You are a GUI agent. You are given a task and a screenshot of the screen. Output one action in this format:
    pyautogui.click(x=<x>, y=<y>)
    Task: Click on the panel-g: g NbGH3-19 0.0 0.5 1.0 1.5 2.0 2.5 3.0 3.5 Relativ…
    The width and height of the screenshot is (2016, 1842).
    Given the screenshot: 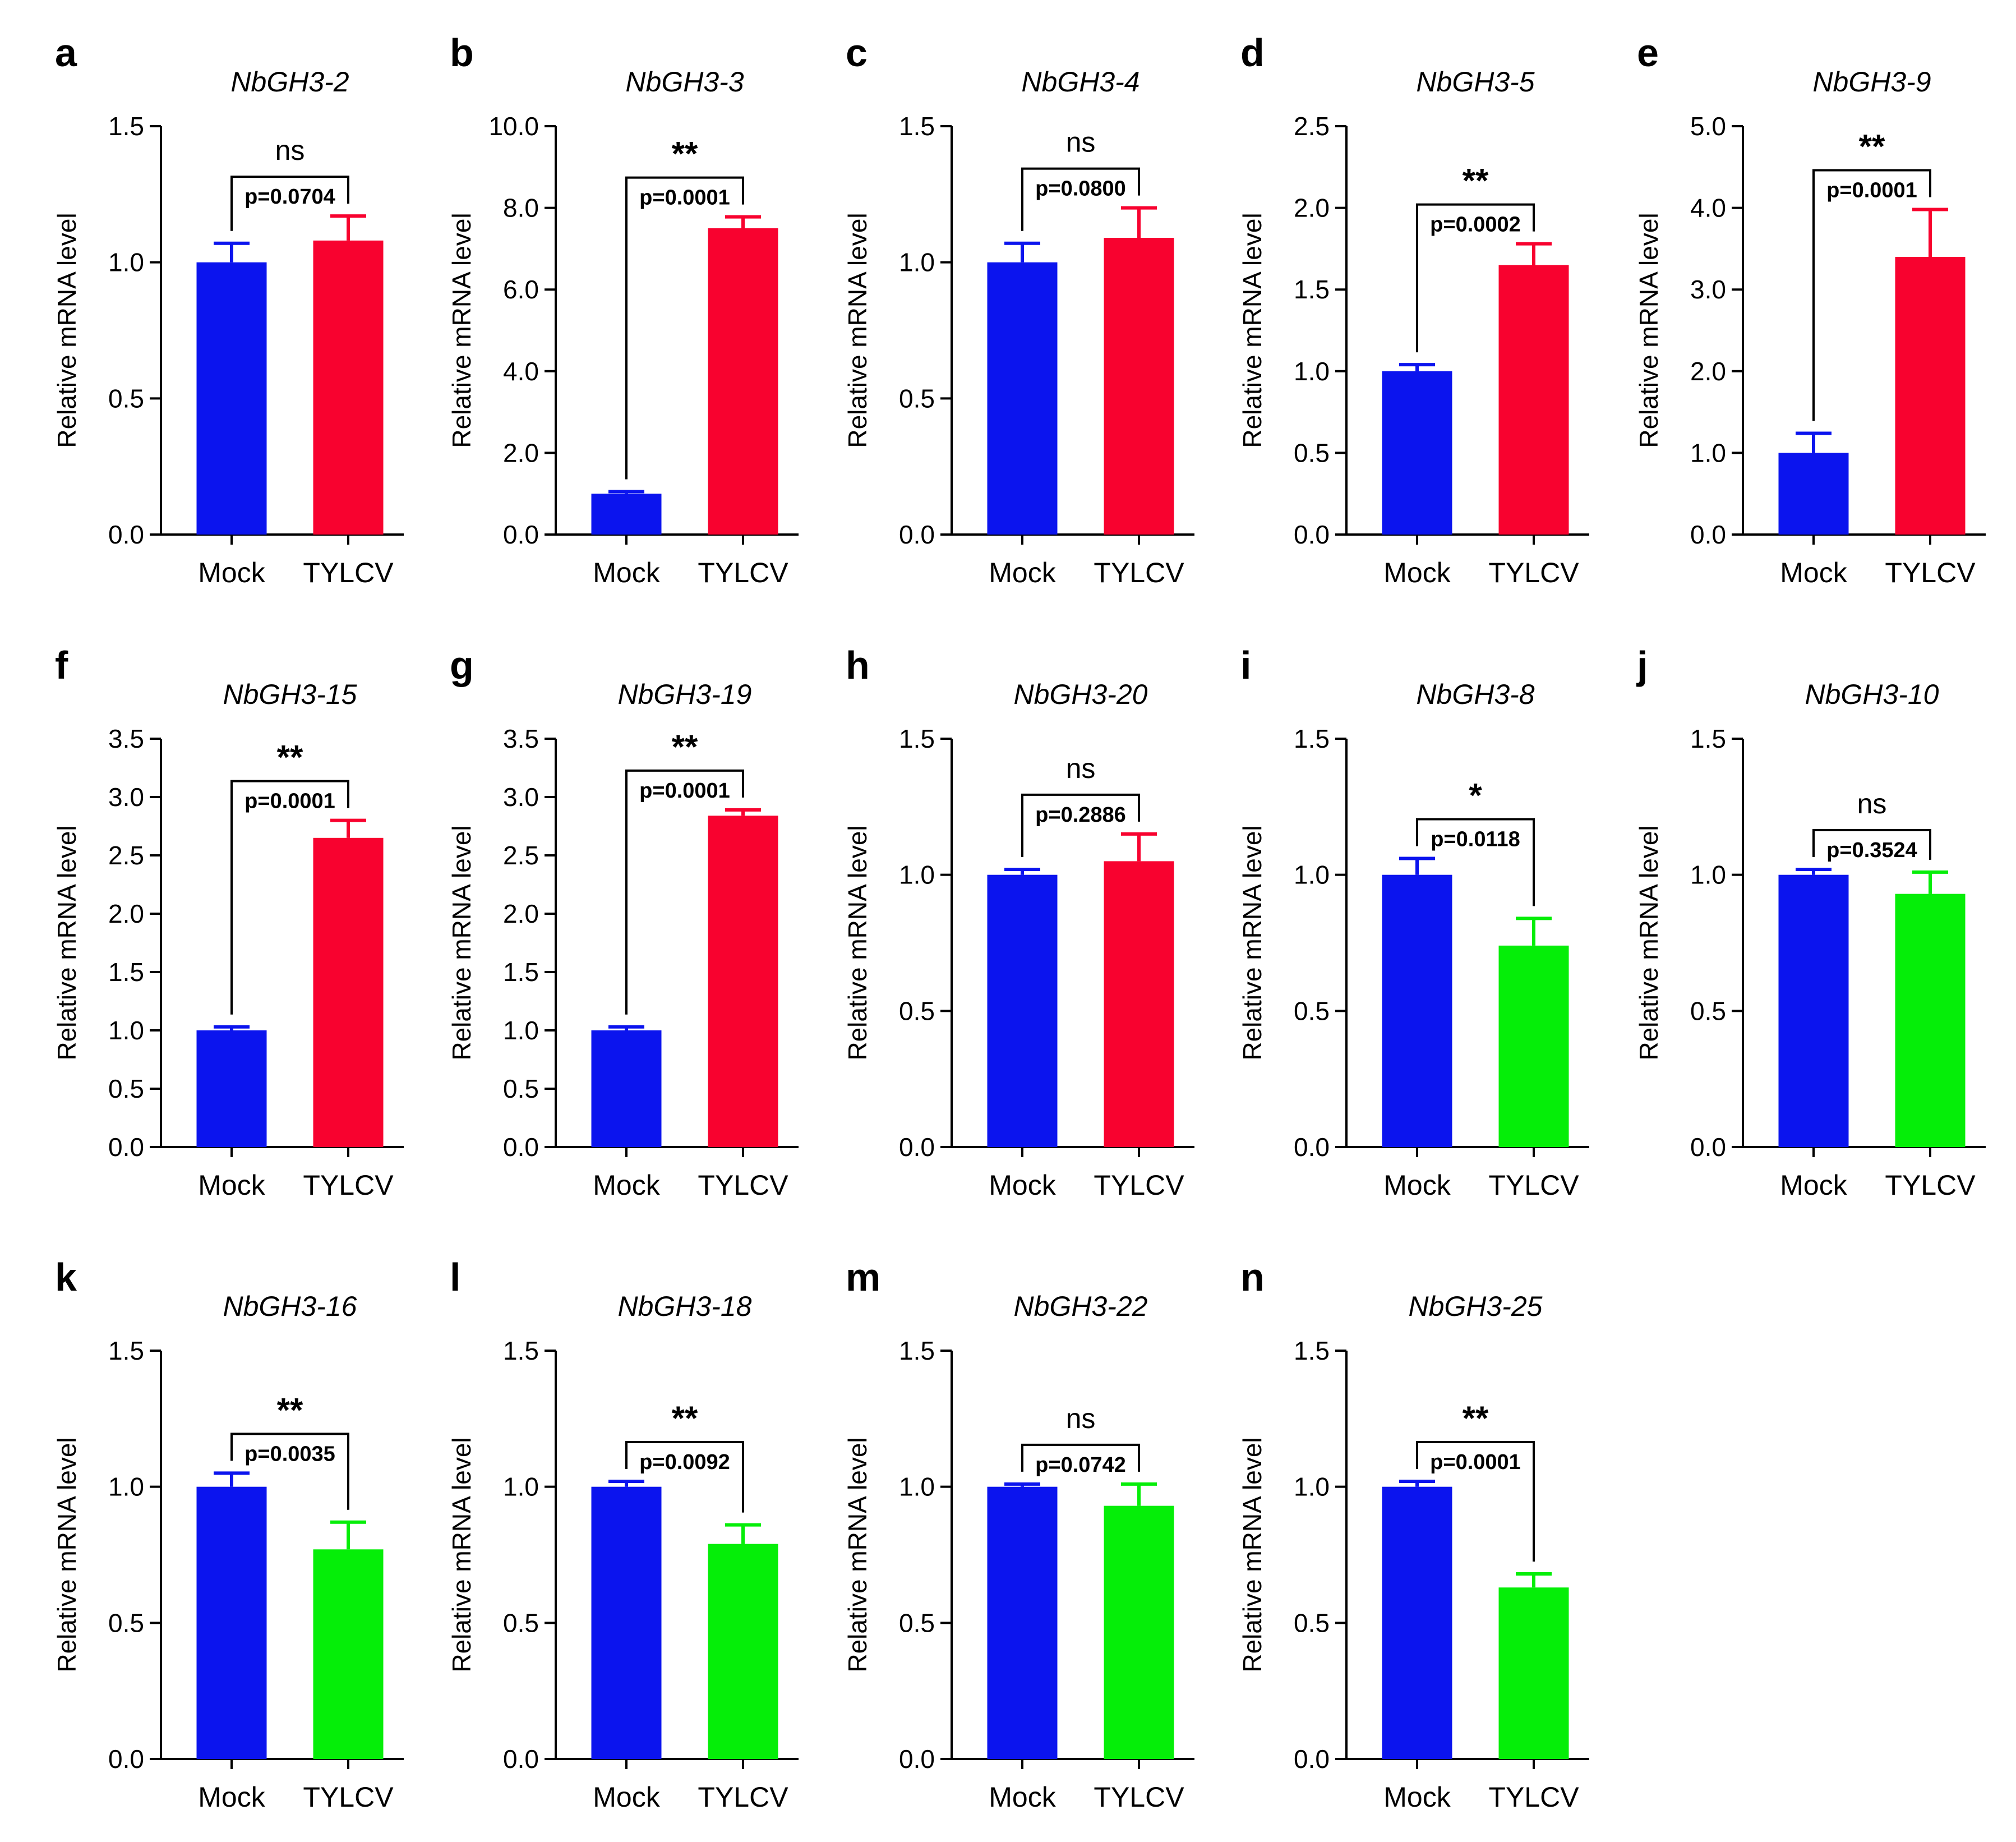 What is the action you would take?
    pyautogui.click(x=623, y=922)
    